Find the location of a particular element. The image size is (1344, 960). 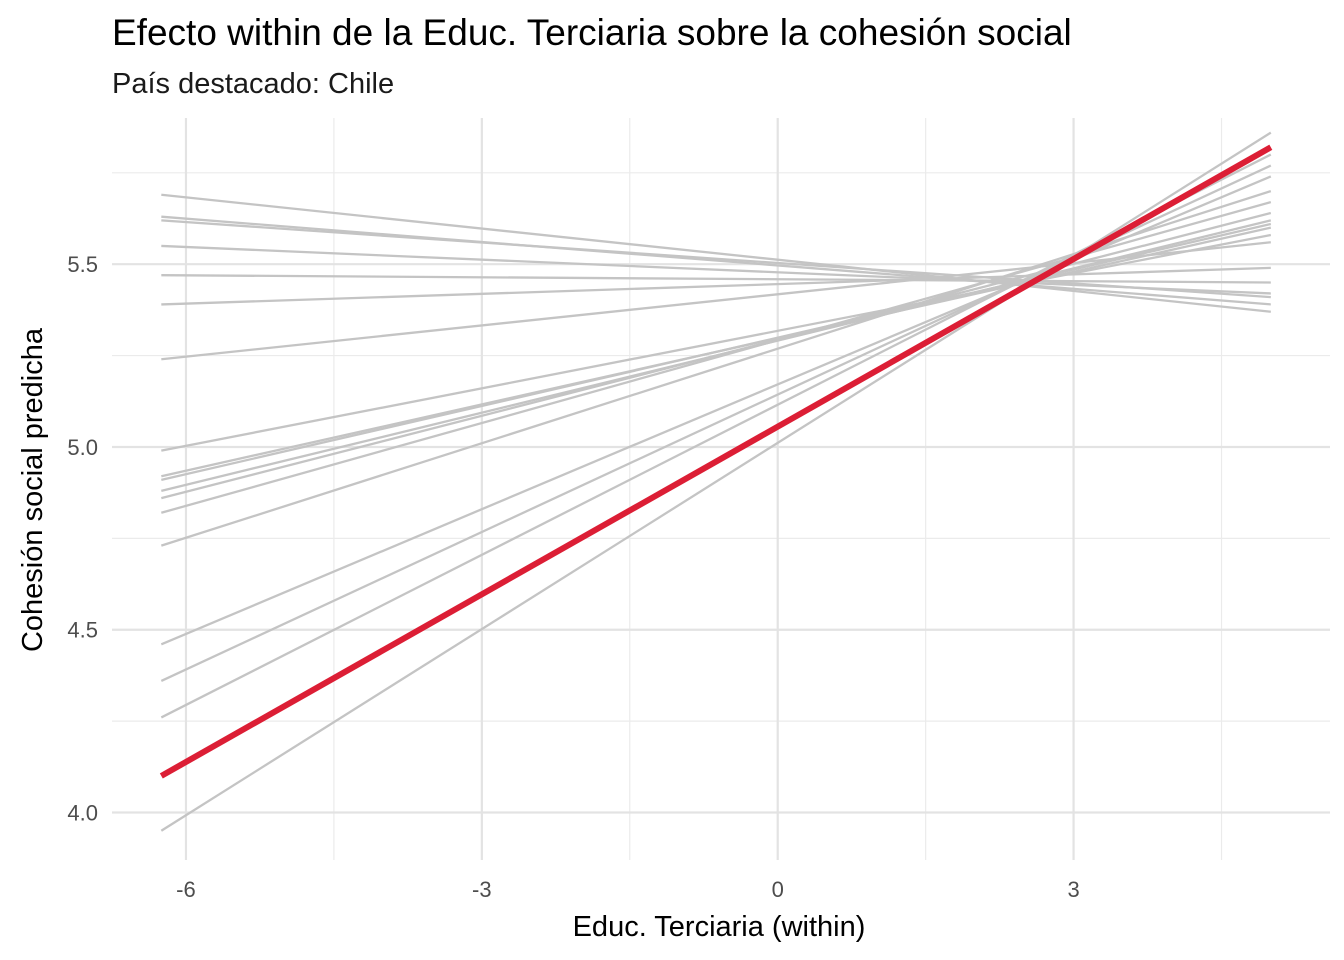

x-tick-labels: -6 -3 0 3 is located at coordinates (628, 889).